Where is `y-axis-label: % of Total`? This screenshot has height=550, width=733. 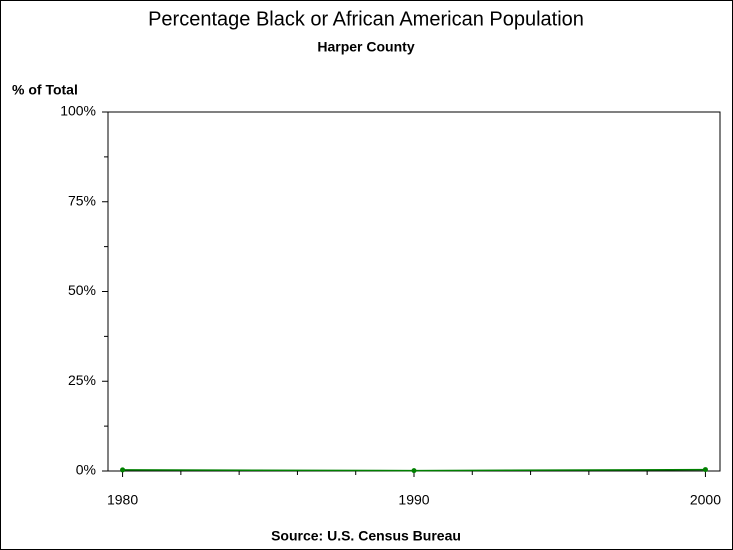 y-axis-label: % of Total is located at coordinates (45, 90).